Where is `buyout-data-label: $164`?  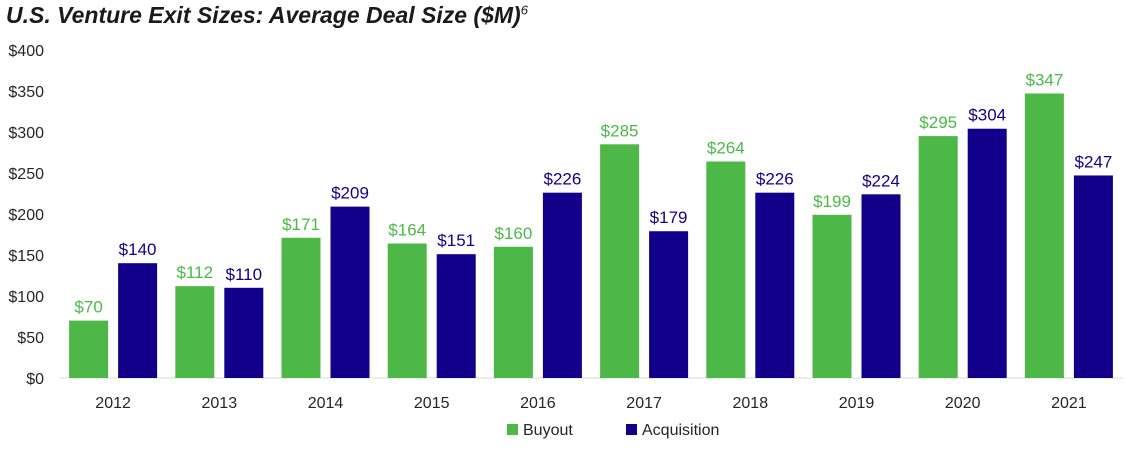
buyout-data-label: $164 is located at coordinates (407, 230).